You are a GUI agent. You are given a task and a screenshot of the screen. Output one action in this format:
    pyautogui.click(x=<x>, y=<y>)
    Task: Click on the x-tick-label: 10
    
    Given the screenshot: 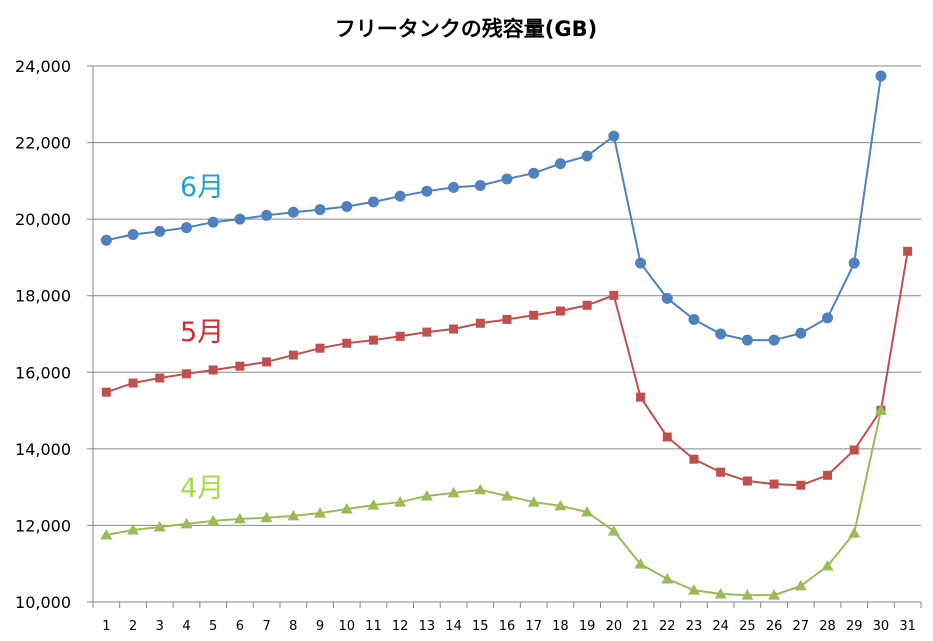 What is the action you would take?
    pyautogui.click(x=346, y=626)
    